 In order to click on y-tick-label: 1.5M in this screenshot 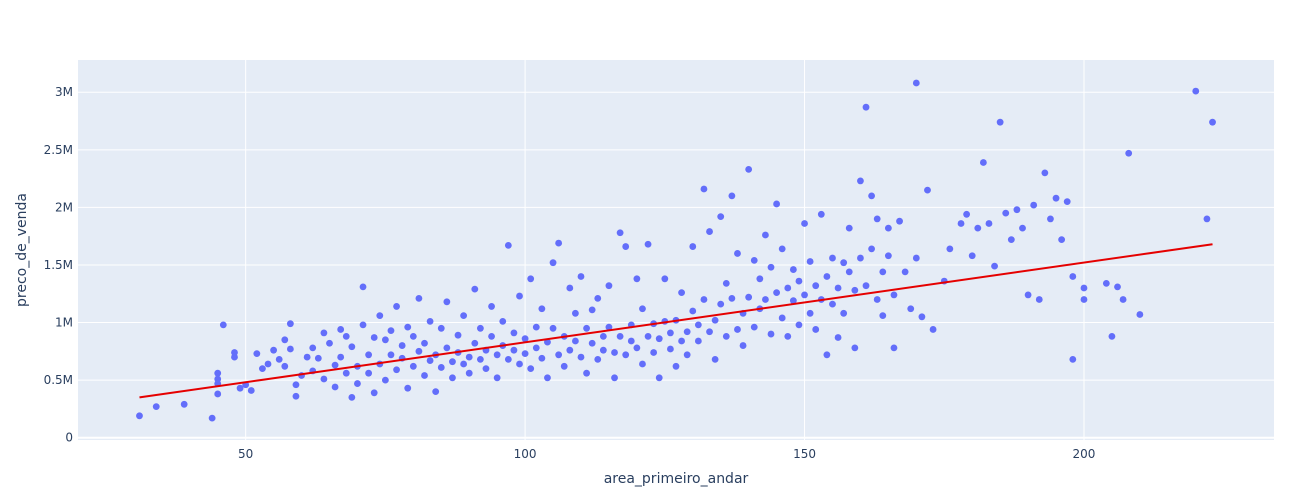, I will do `click(58, 265)`.